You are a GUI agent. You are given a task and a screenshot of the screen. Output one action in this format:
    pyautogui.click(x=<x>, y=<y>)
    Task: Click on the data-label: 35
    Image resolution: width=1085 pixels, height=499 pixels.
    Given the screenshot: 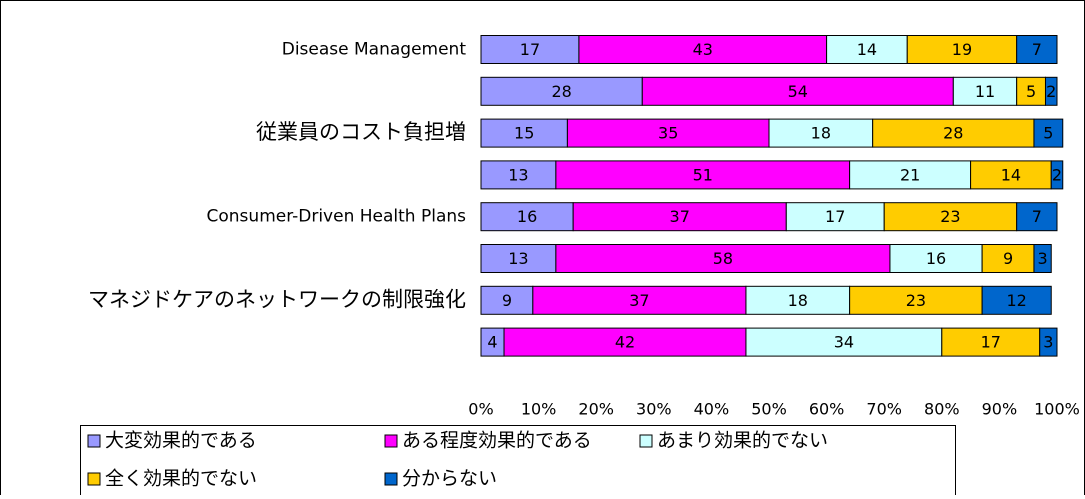 What is the action you would take?
    pyautogui.click(x=668, y=133)
    